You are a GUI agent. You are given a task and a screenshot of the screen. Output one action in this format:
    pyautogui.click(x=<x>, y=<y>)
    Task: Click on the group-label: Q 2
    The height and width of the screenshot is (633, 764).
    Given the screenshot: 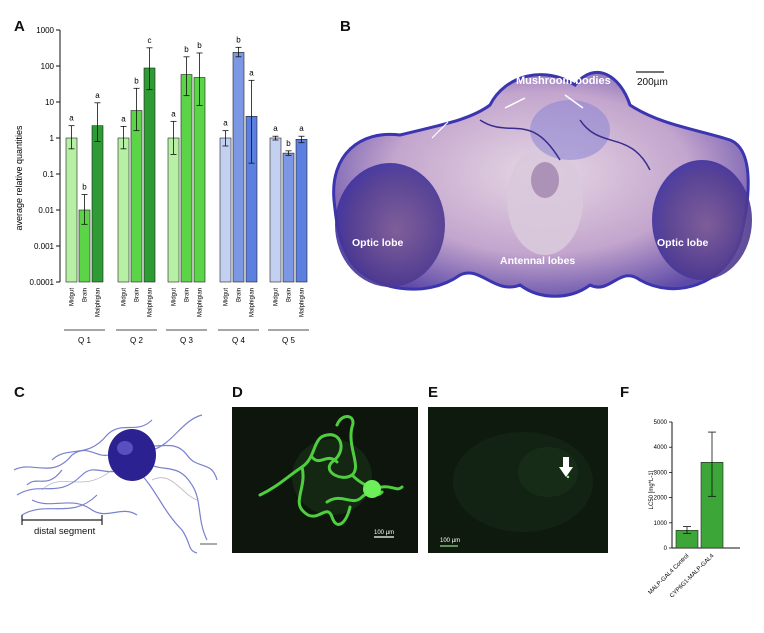 What is the action you would take?
    pyautogui.click(x=136, y=340)
    